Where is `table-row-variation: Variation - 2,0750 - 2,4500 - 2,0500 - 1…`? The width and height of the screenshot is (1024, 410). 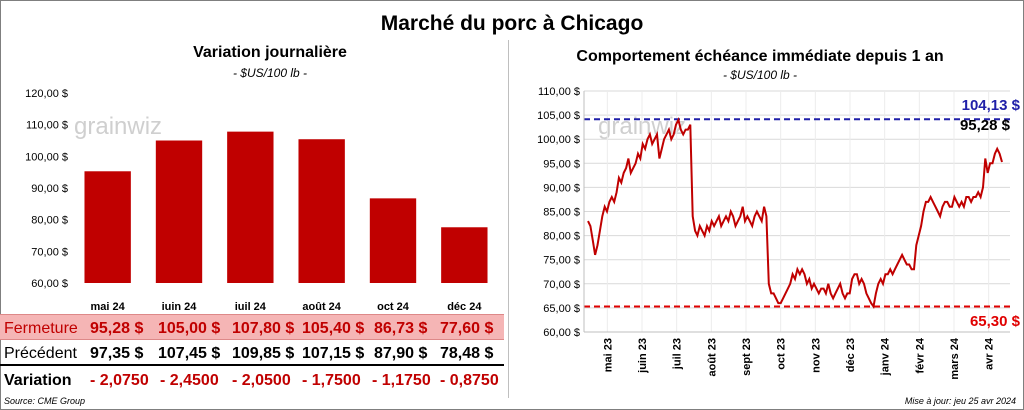 table-row-variation: Variation - 2,0750 - 2,4500 - 2,0500 - 1… is located at coordinates (252, 379).